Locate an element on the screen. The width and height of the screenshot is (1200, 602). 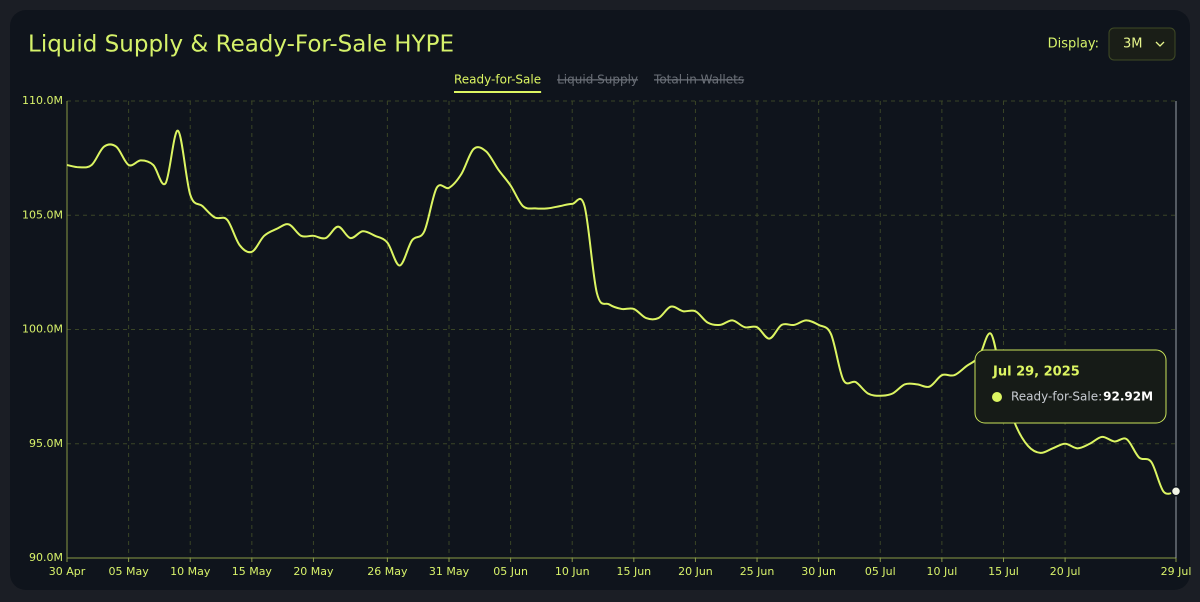
x-tick-label: 20 Jul is located at coordinates (1065, 571).